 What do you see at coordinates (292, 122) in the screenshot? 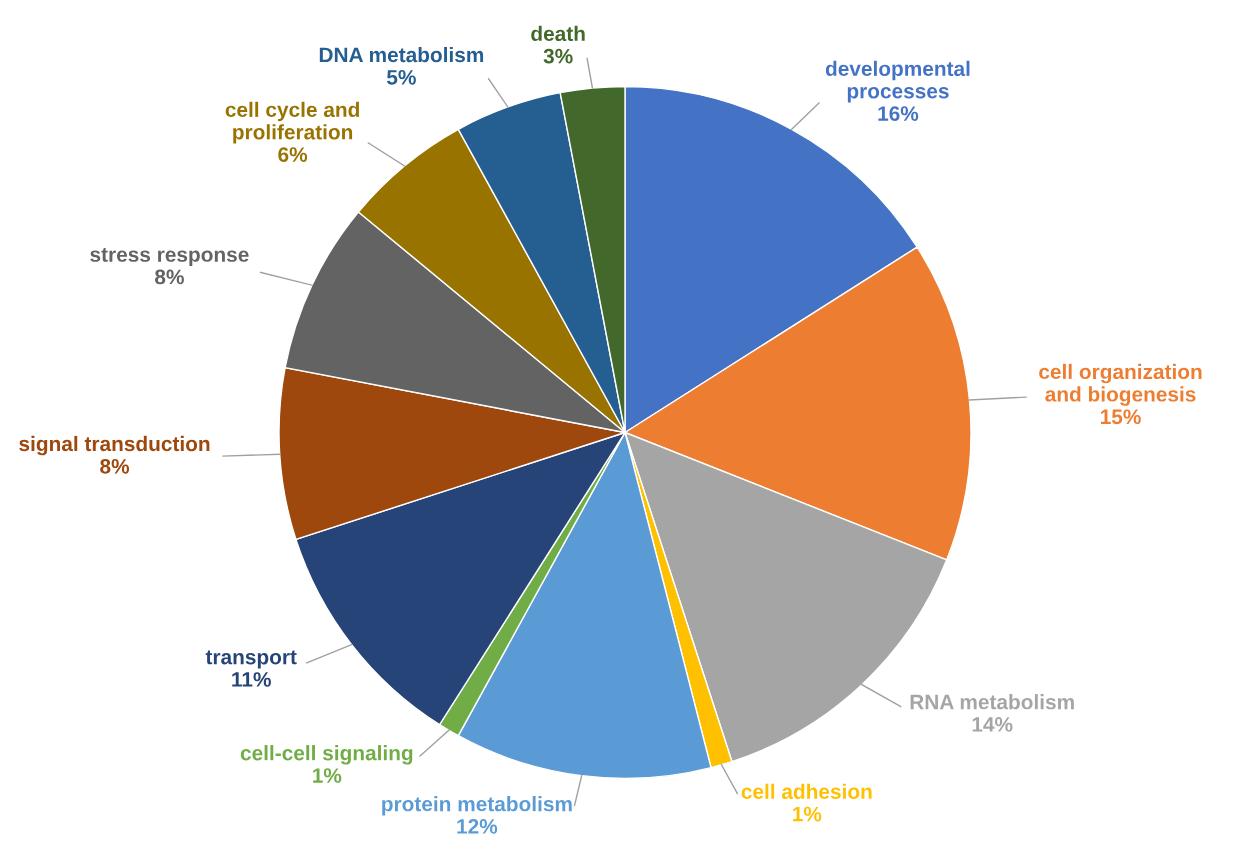
I see `slice-label: cell cycle and proliferation` at bounding box center [292, 122].